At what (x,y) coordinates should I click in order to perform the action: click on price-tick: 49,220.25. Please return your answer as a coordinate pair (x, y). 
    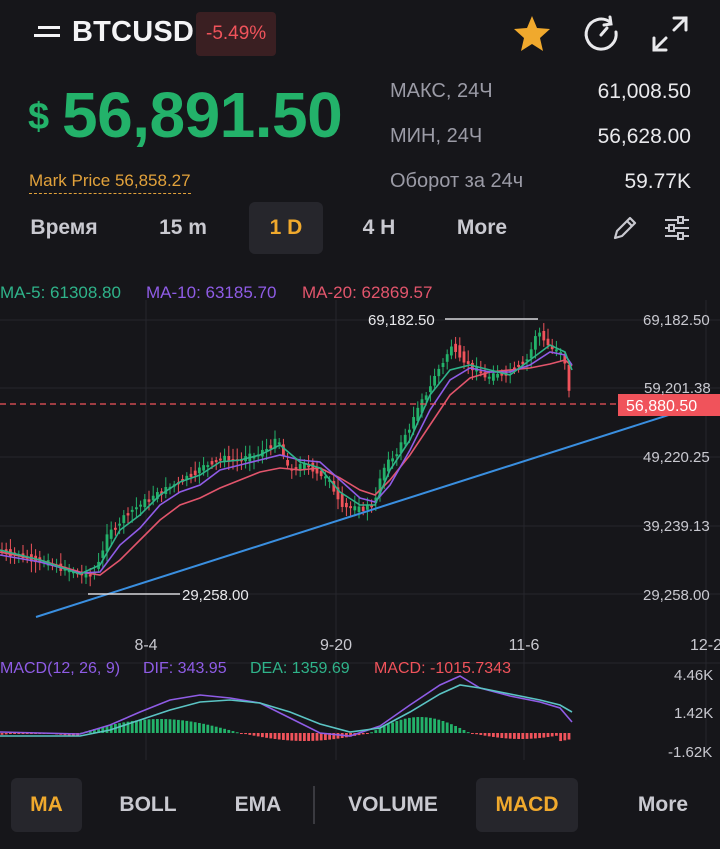
    Looking at the image, I should click on (676, 457).